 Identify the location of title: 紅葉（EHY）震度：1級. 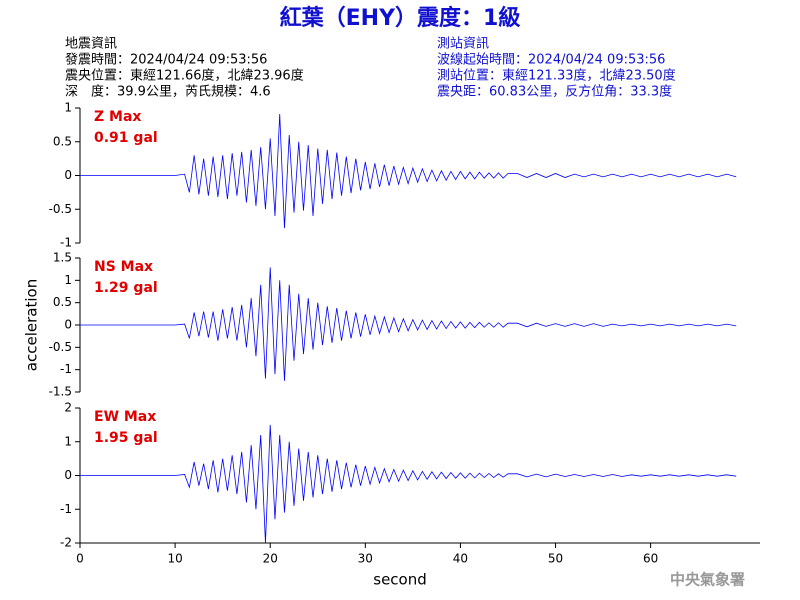
(400, 18).